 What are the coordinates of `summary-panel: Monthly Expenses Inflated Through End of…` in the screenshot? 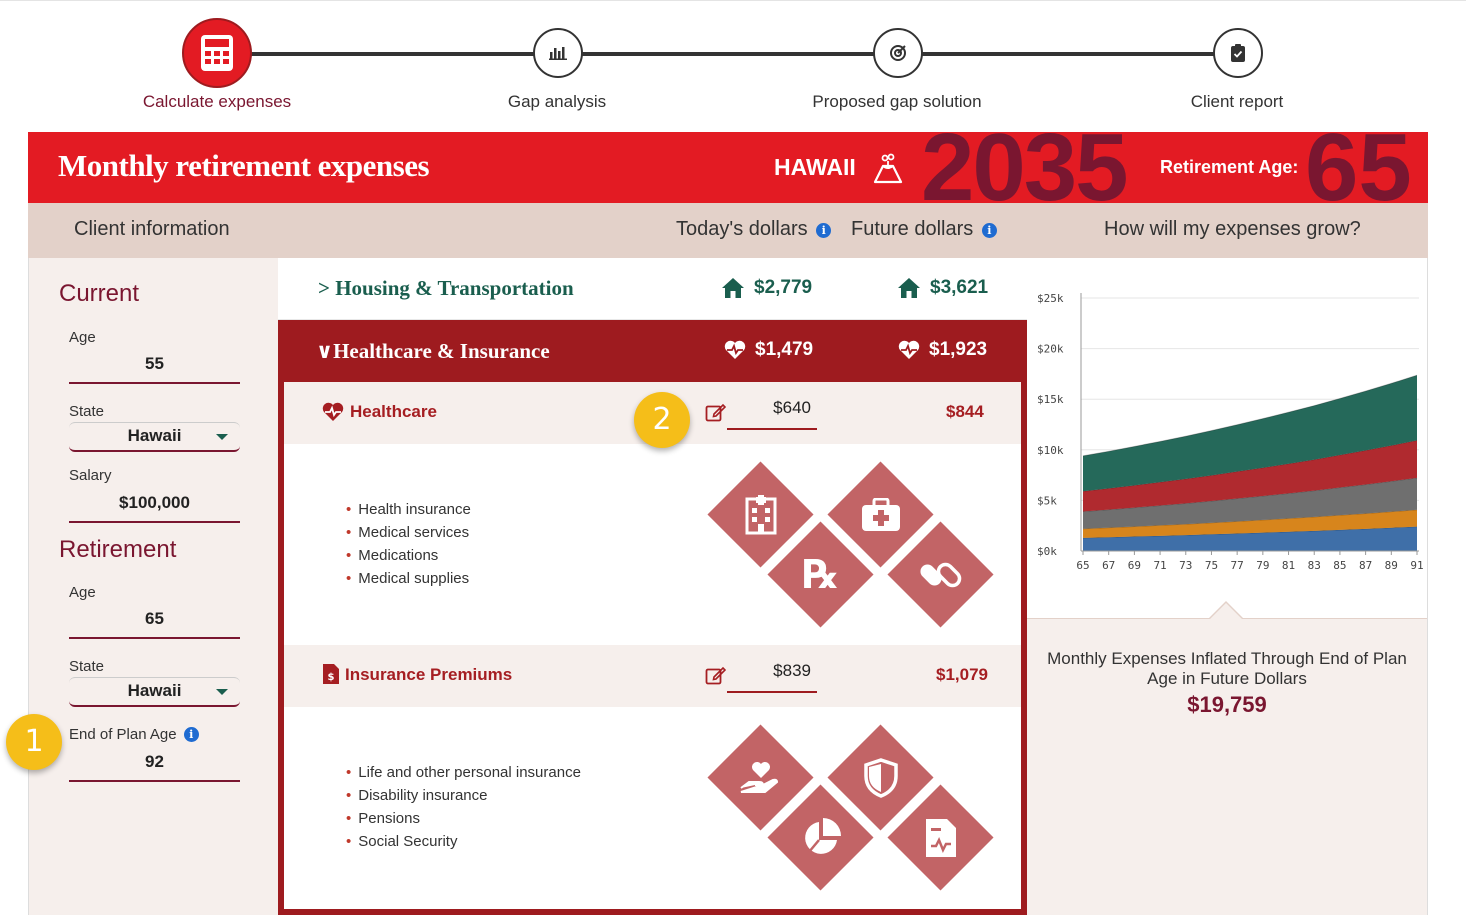 It's located at (1227, 758).